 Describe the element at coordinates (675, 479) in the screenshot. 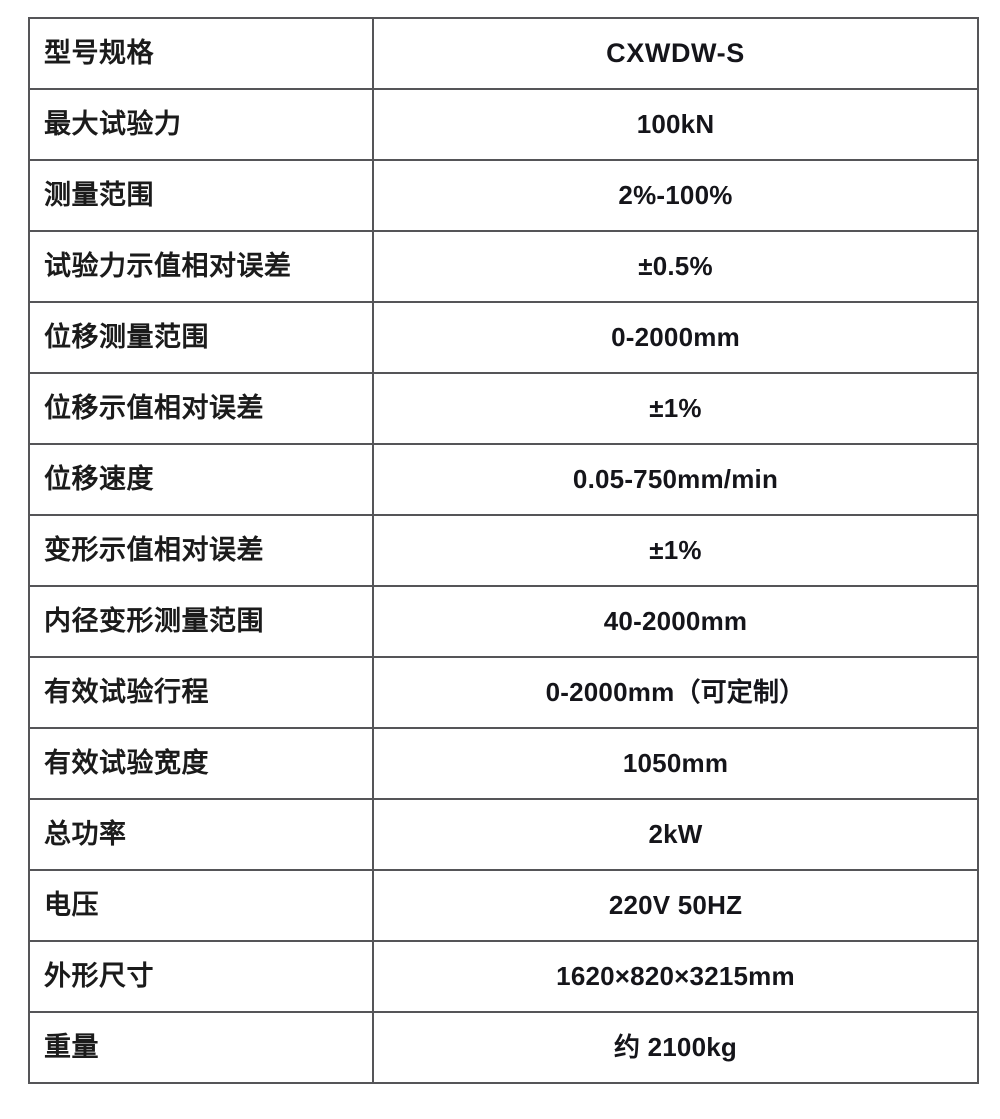

I see `row-value-displacement-speed: 0.05-750mm/min` at that location.